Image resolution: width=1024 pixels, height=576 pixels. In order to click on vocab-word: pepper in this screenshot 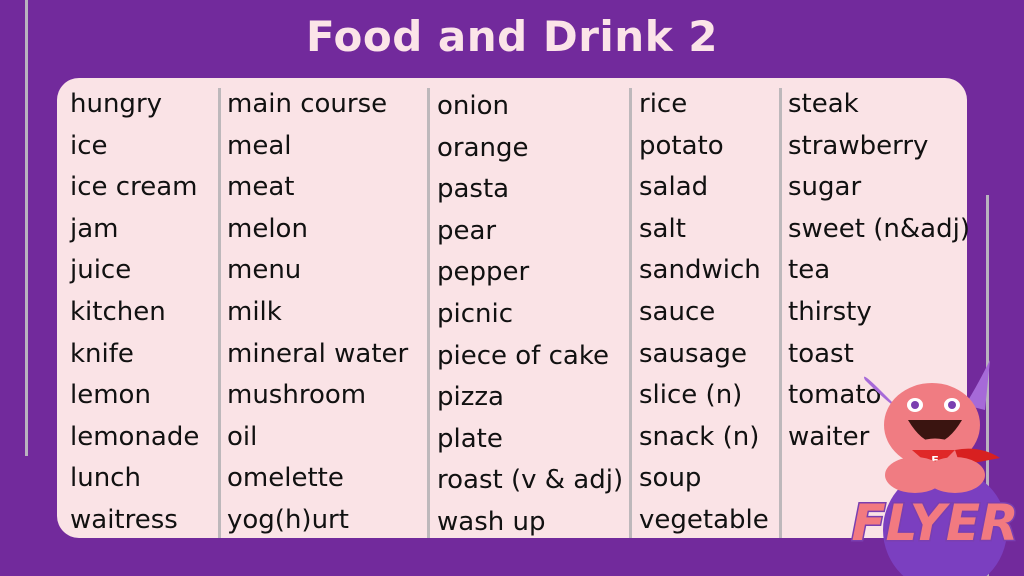, I will do `click(483, 272)`.